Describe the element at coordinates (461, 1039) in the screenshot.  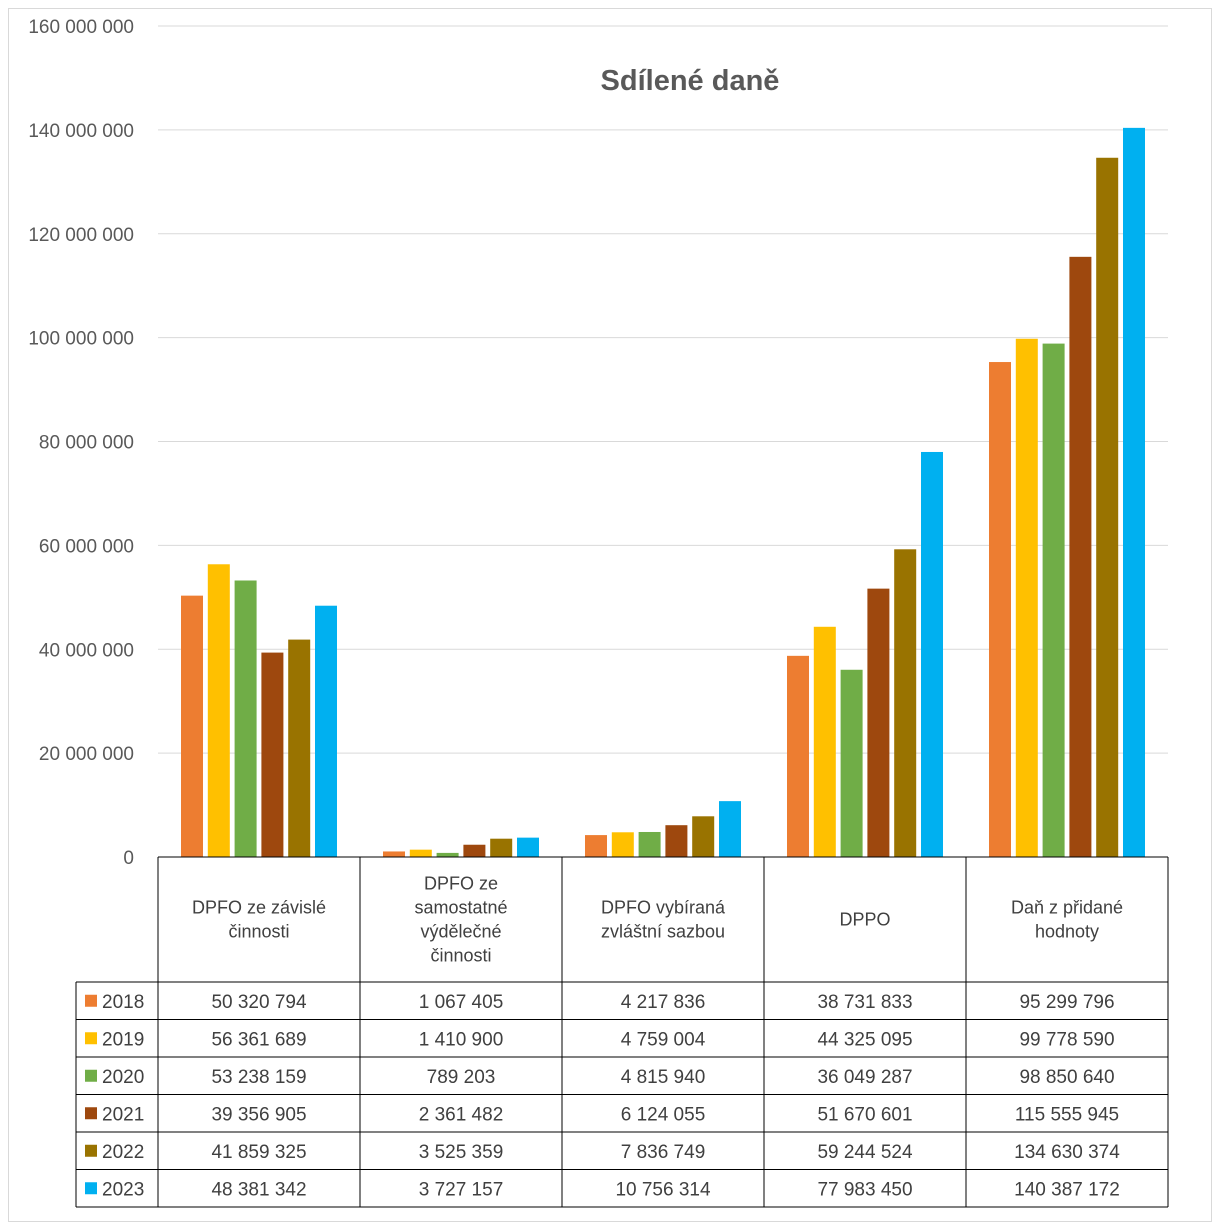
I see `data-table-cell: 1 410 900` at that location.